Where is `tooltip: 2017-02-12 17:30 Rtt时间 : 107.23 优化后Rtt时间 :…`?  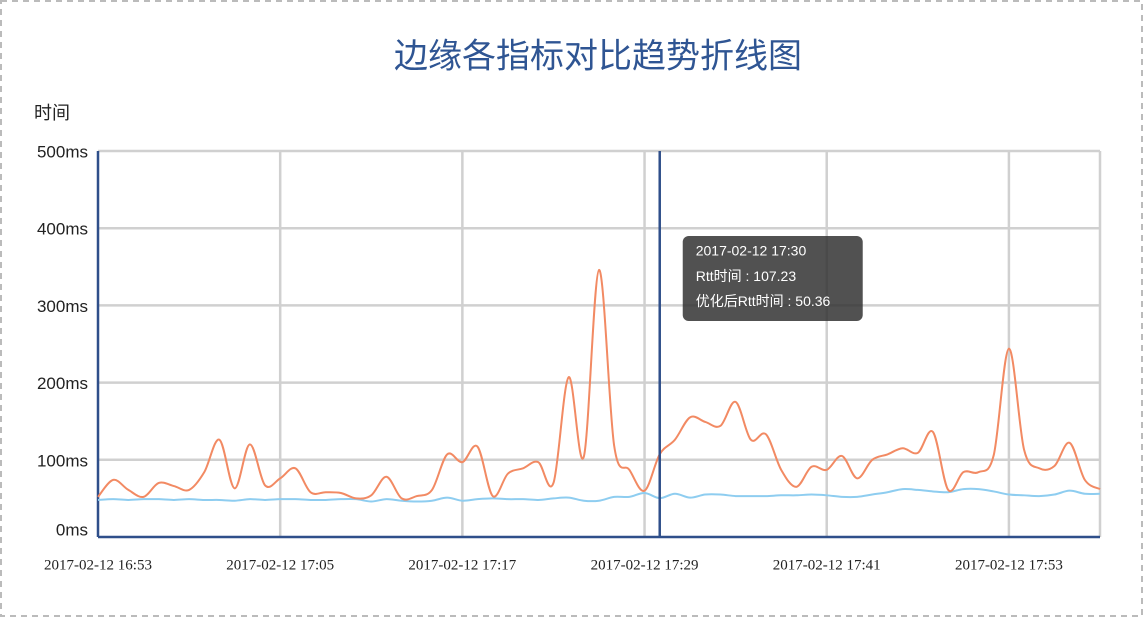 tooltip: 2017-02-12 17:30 Rtt时间 : 107.23 优化后Rtt时间 :… is located at coordinates (772, 278).